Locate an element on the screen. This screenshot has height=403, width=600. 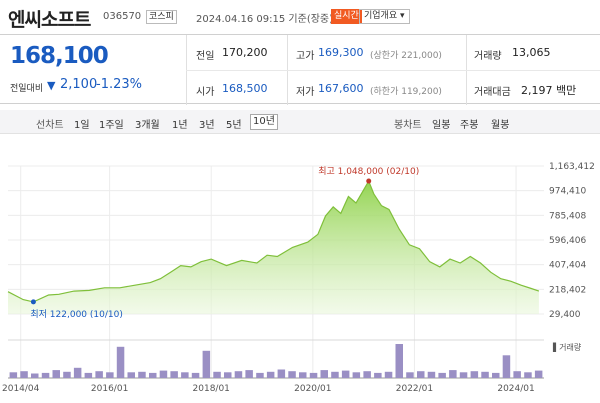
down-arrow-icon: ▼ is located at coordinates (51, 85).